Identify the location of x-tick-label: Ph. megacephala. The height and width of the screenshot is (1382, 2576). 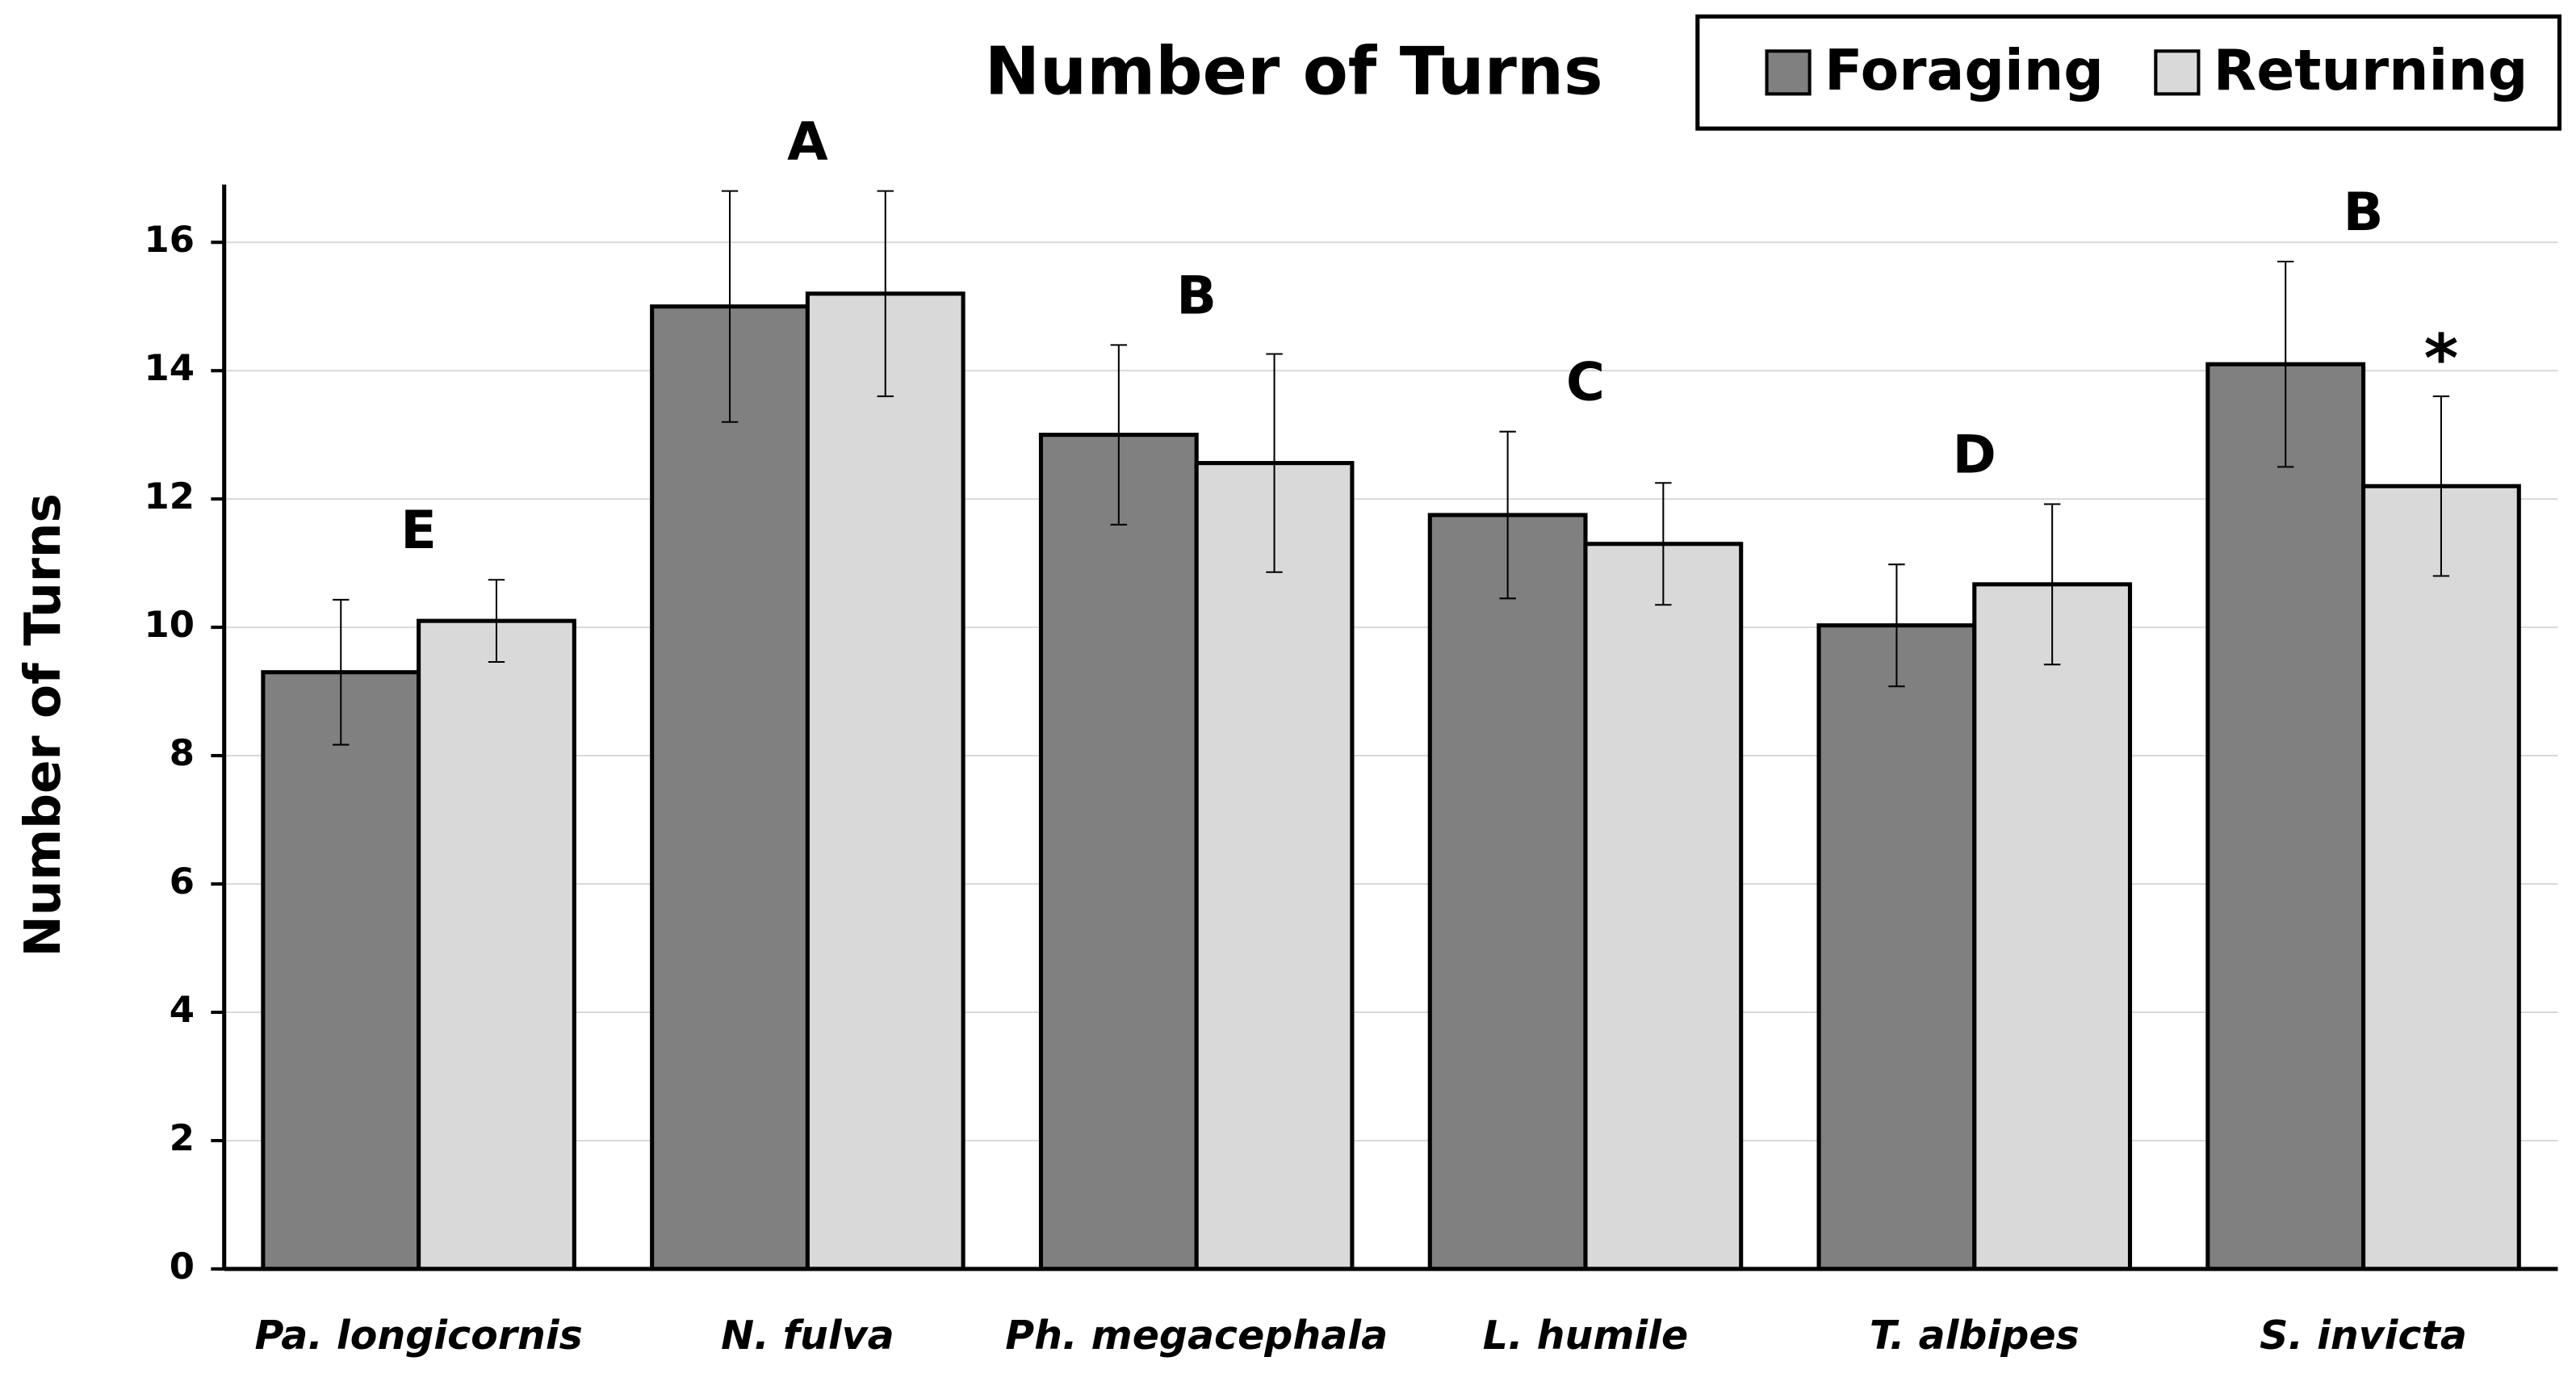
(1196, 1336).